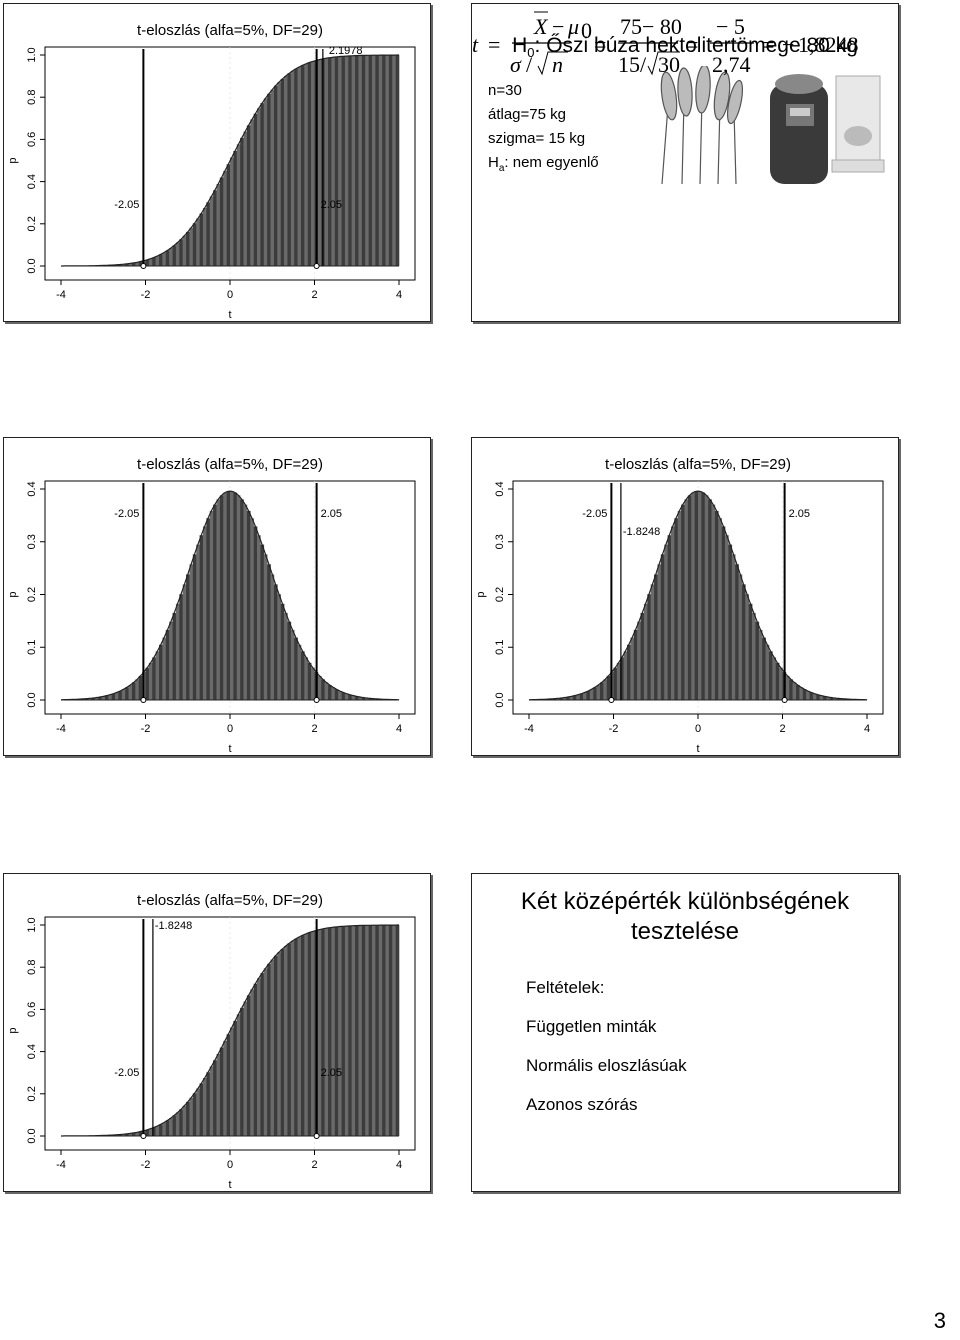  Describe the element at coordinates (632, 64) in the screenshot. I see `svg-text: 15/` at that location.